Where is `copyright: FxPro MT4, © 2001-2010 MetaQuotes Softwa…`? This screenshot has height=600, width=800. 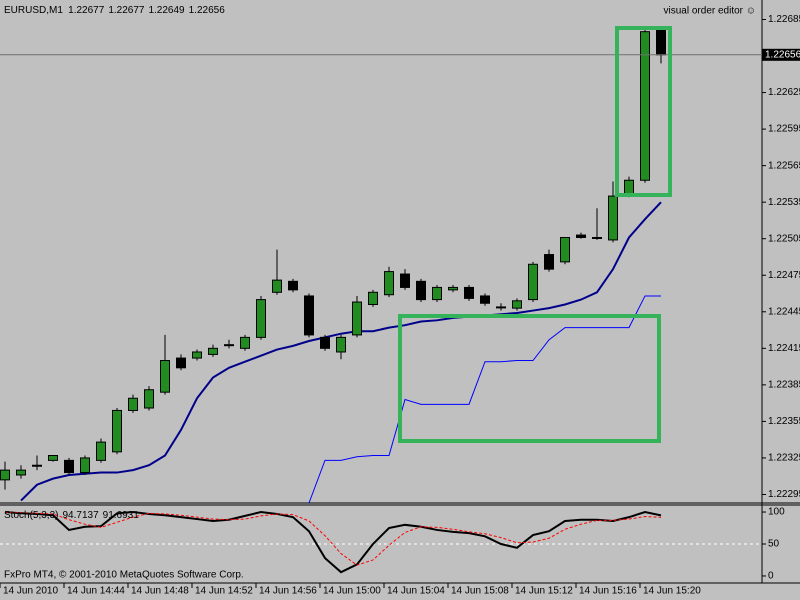 copyright: FxPro MT4, © 2001-2010 MetaQuotes Softwa… is located at coordinates (124, 575).